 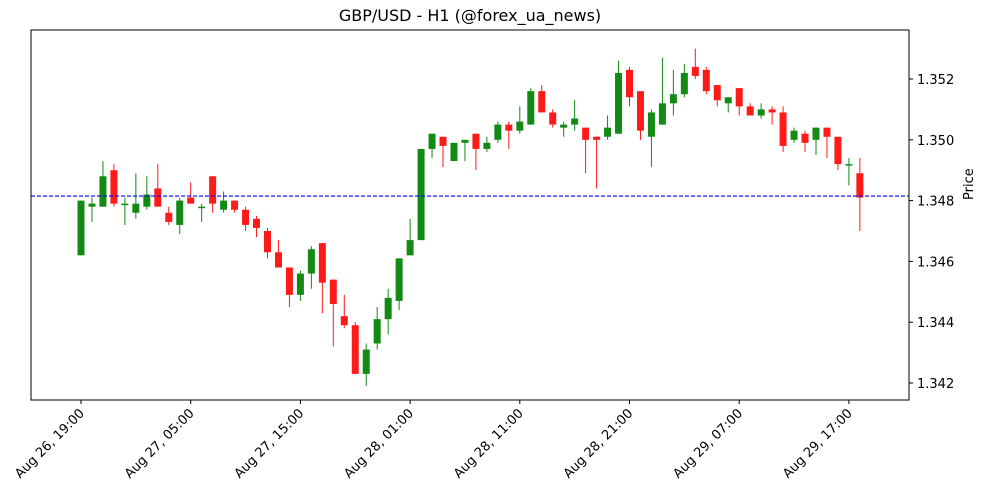 What do you see at coordinates (935, 141) in the screenshot?
I see `y-tick-label: 1.350` at bounding box center [935, 141].